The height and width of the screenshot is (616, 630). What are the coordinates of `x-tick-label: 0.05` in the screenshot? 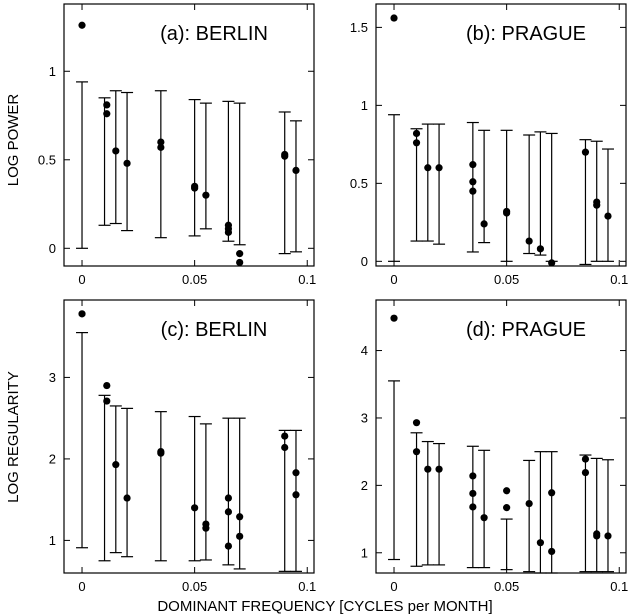 It's located at (194, 586).